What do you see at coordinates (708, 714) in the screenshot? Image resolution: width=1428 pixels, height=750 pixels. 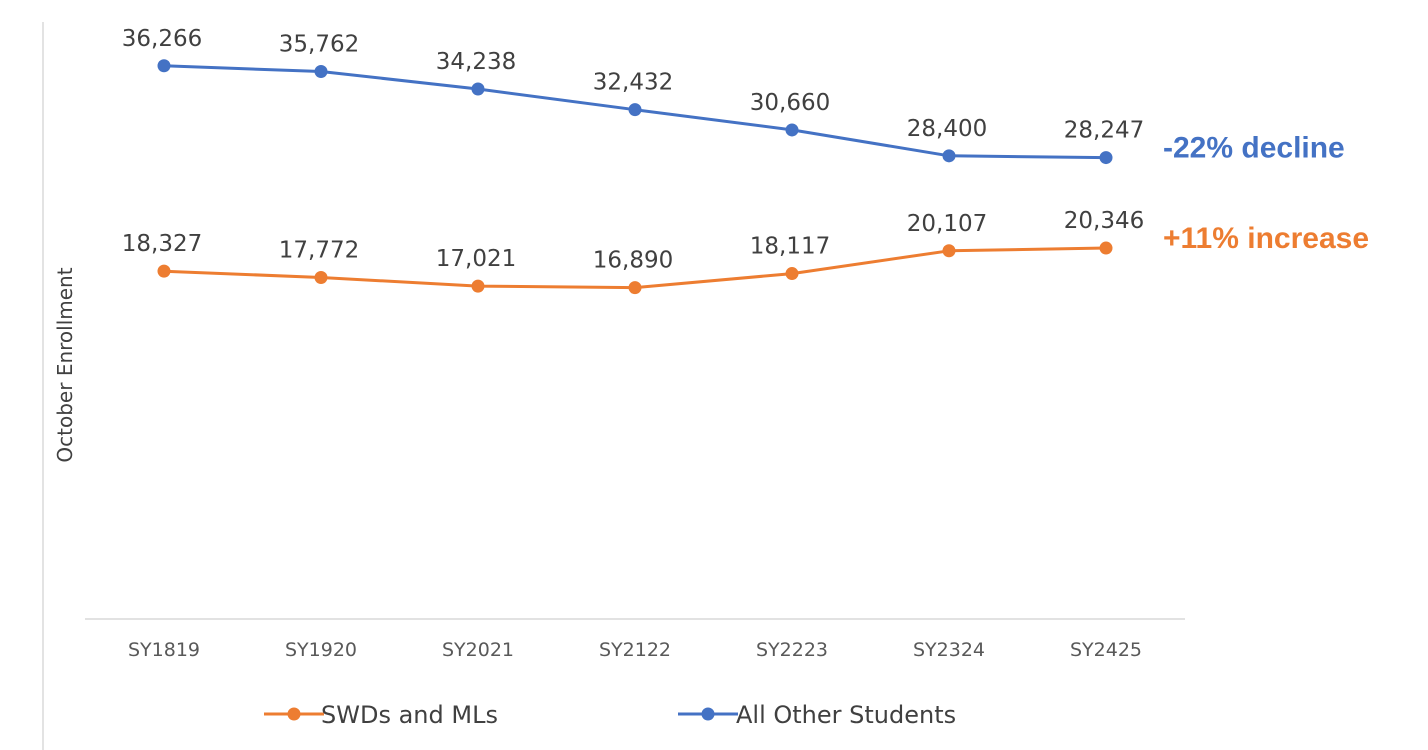 I see `legend-marker-all-other` at bounding box center [708, 714].